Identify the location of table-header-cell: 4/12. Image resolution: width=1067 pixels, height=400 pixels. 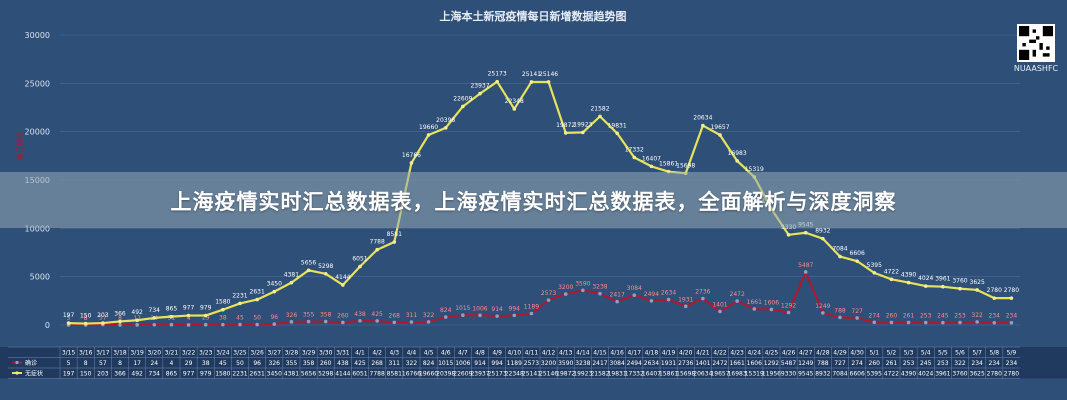
(549, 353).